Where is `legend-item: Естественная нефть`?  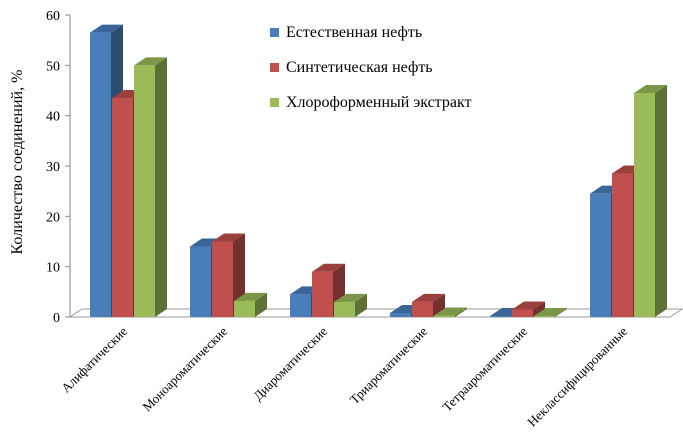 legend-item: Естественная нефть is located at coordinates (346, 32).